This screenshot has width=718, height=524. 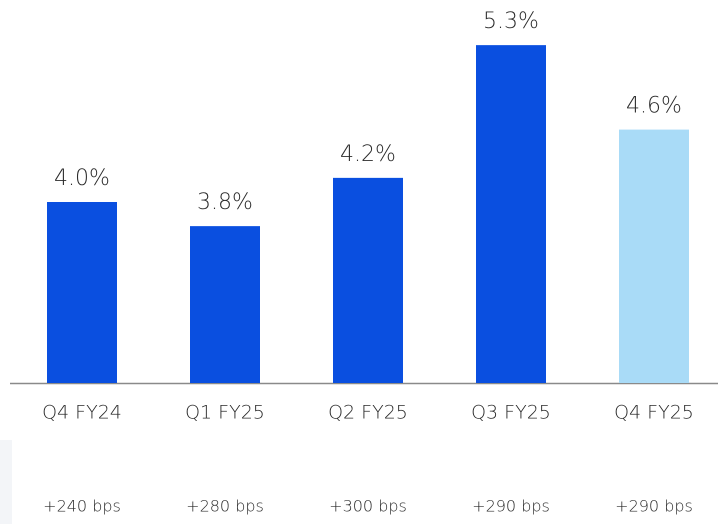 I want to click on x-tick-label: Q1 FY25, so click(x=225, y=413).